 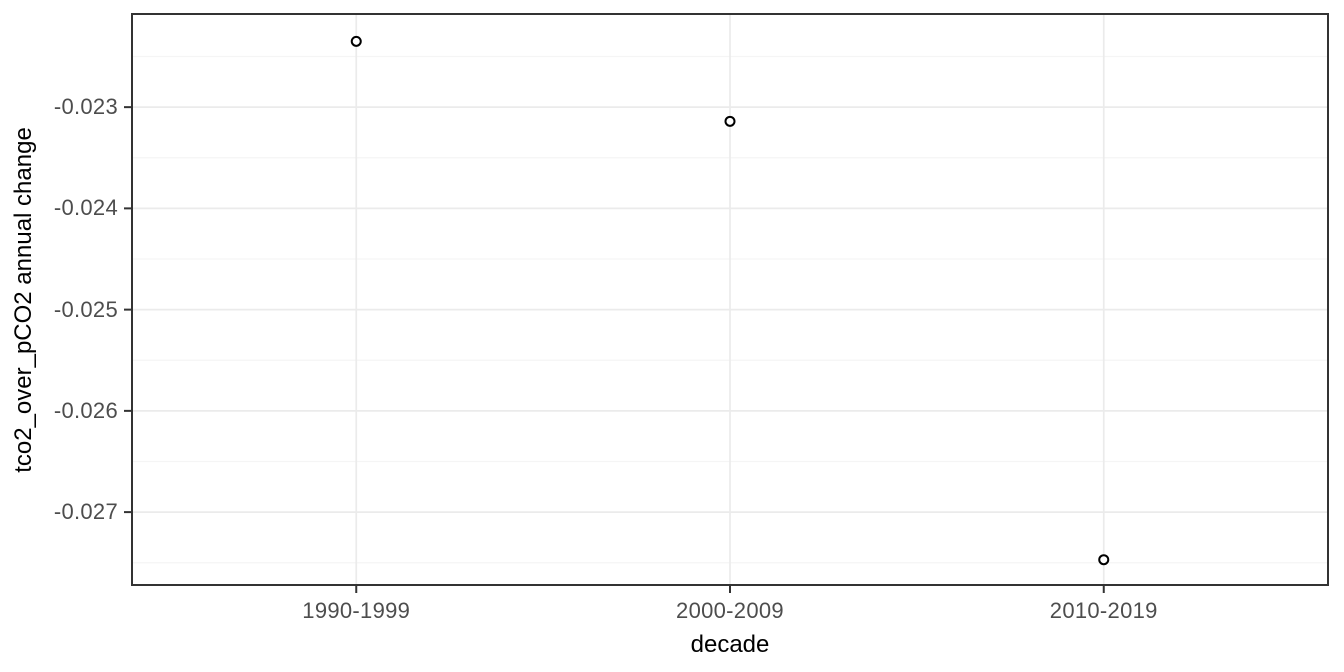 What do you see at coordinates (1103, 610) in the screenshot?
I see `x-axis-tick-label: 2010-2019` at bounding box center [1103, 610].